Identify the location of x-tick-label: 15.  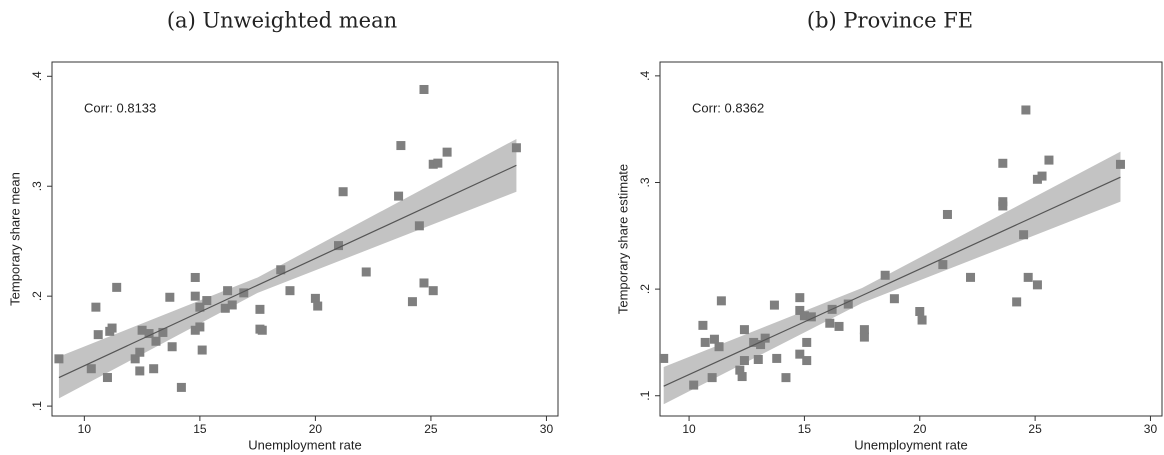
(200, 429).